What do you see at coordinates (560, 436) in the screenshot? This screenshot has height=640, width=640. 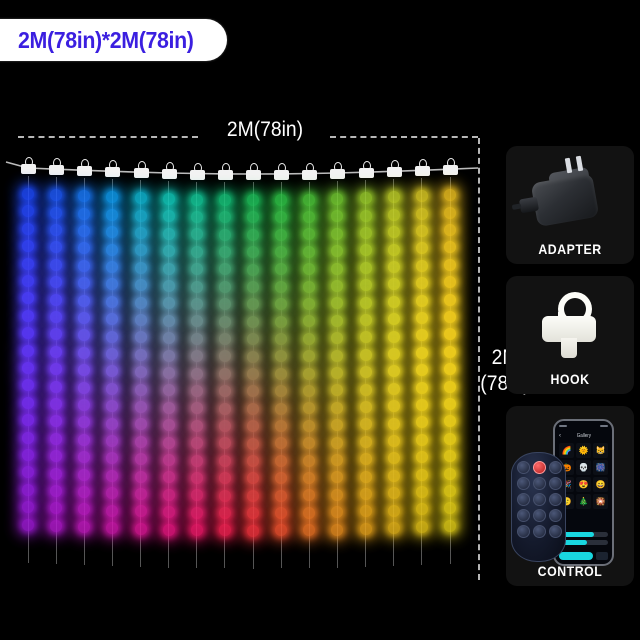 I see `back-chevron-icon: ‹` at bounding box center [560, 436].